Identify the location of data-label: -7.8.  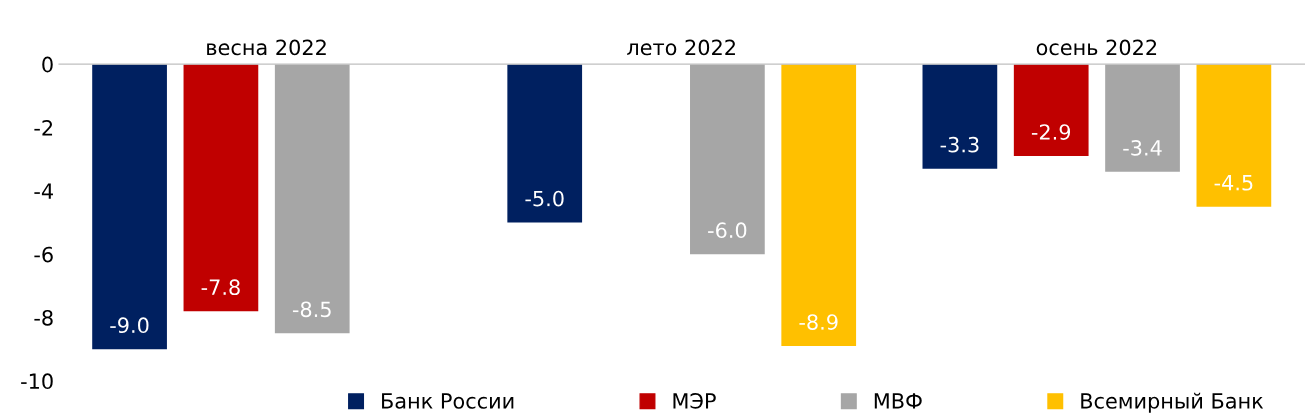
(220, 287).